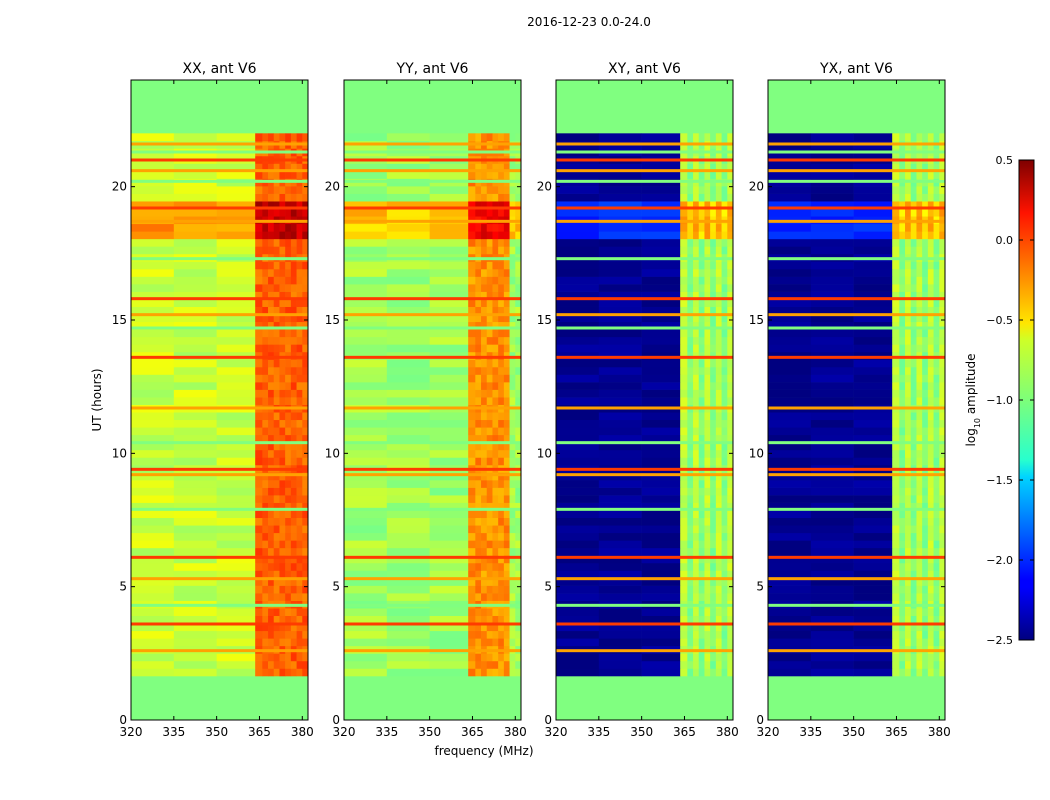 The height and width of the screenshot is (800, 1050). I want to click on axes-frame, so click(432, 400).